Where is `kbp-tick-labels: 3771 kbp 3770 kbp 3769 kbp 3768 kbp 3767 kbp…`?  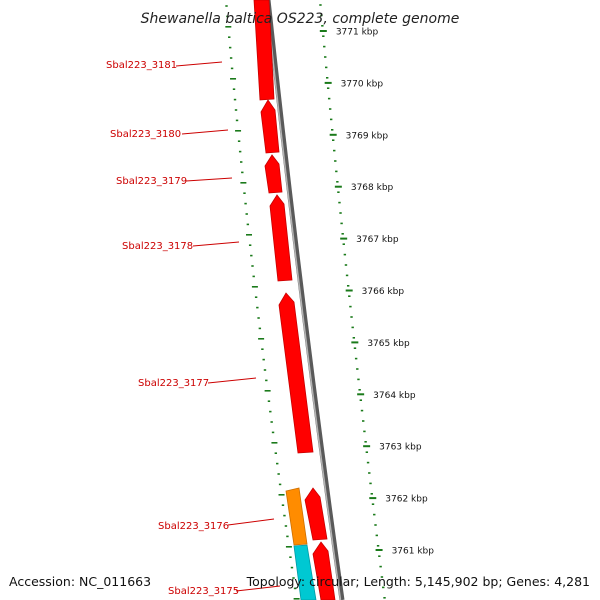
kbp-tick-labels: 3771 kbp 3770 kbp 3769 kbp 3768 kbp 3767 kbp… is located at coordinates (385, 292).